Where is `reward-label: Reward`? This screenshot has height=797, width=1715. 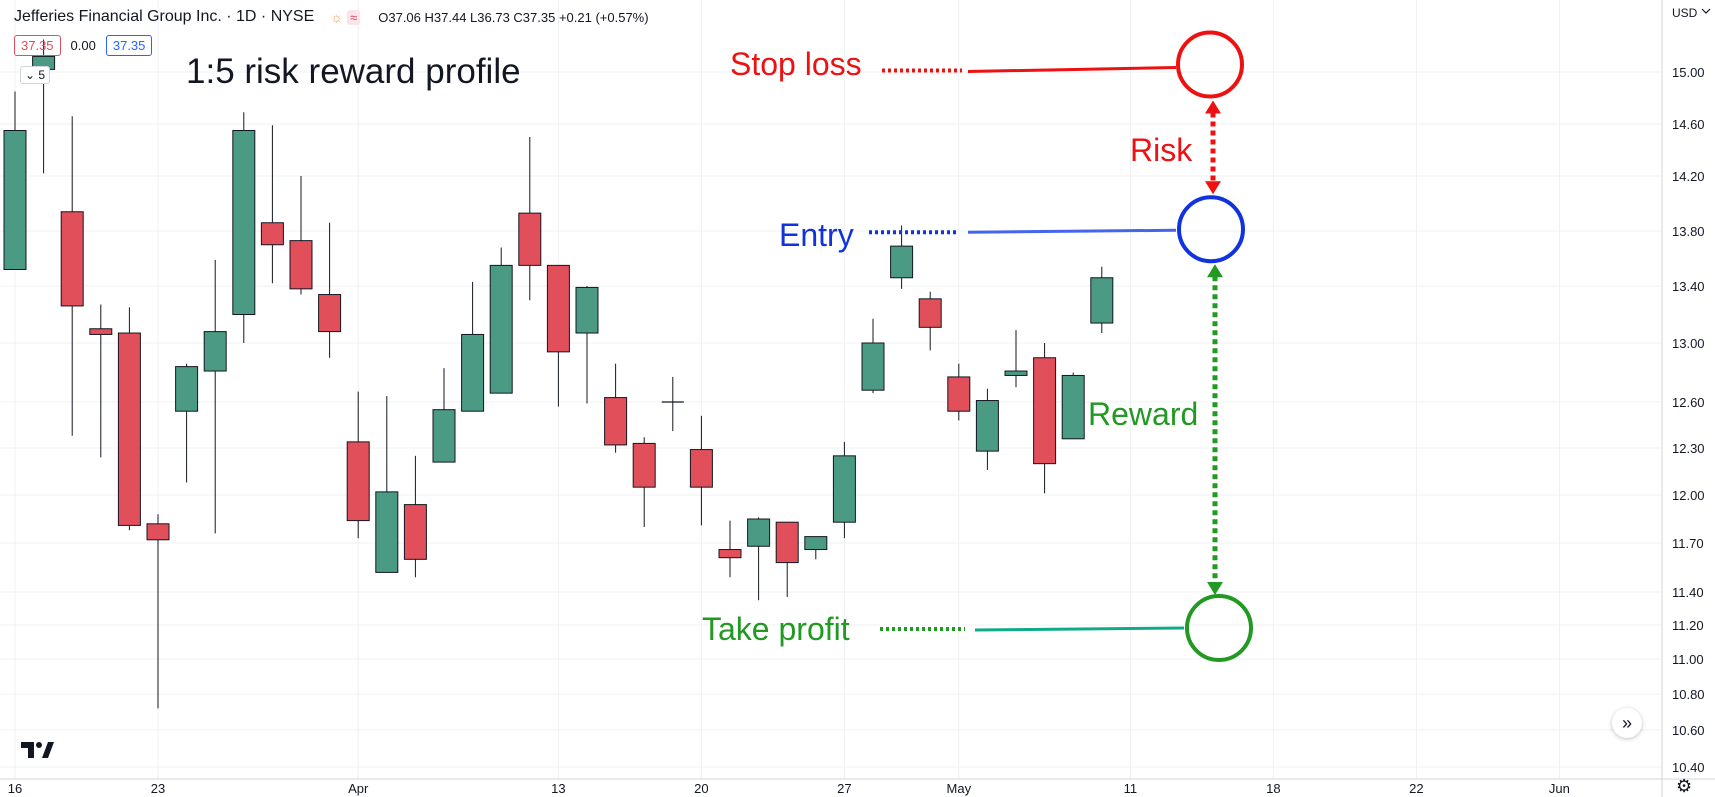 reward-label: Reward is located at coordinates (1143, 414).